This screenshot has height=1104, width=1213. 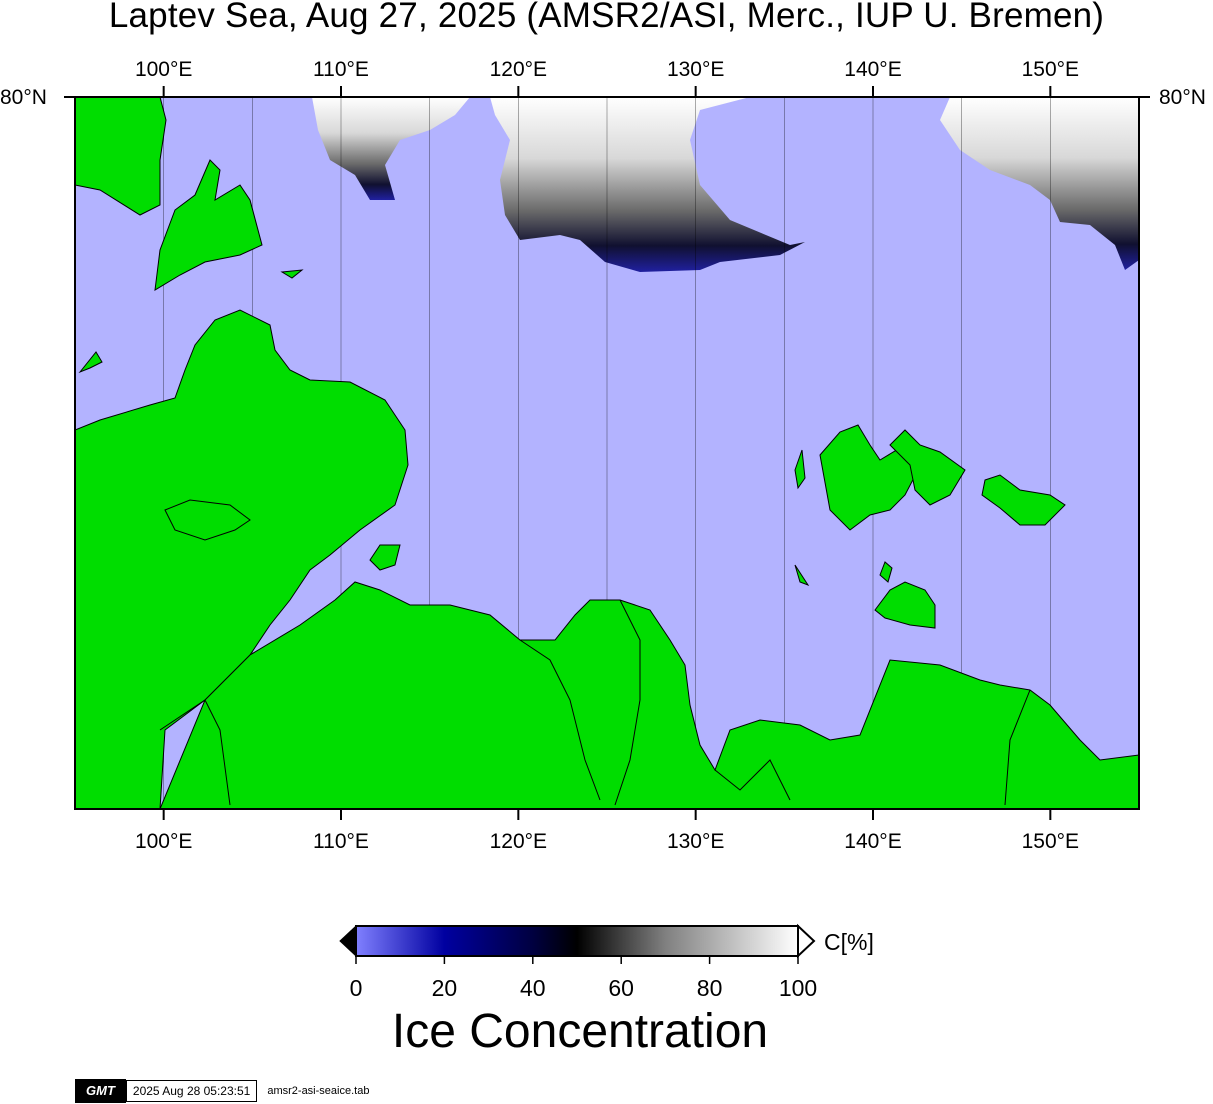 I want to click on land-small-isle-c, so click(x=802, y=575).